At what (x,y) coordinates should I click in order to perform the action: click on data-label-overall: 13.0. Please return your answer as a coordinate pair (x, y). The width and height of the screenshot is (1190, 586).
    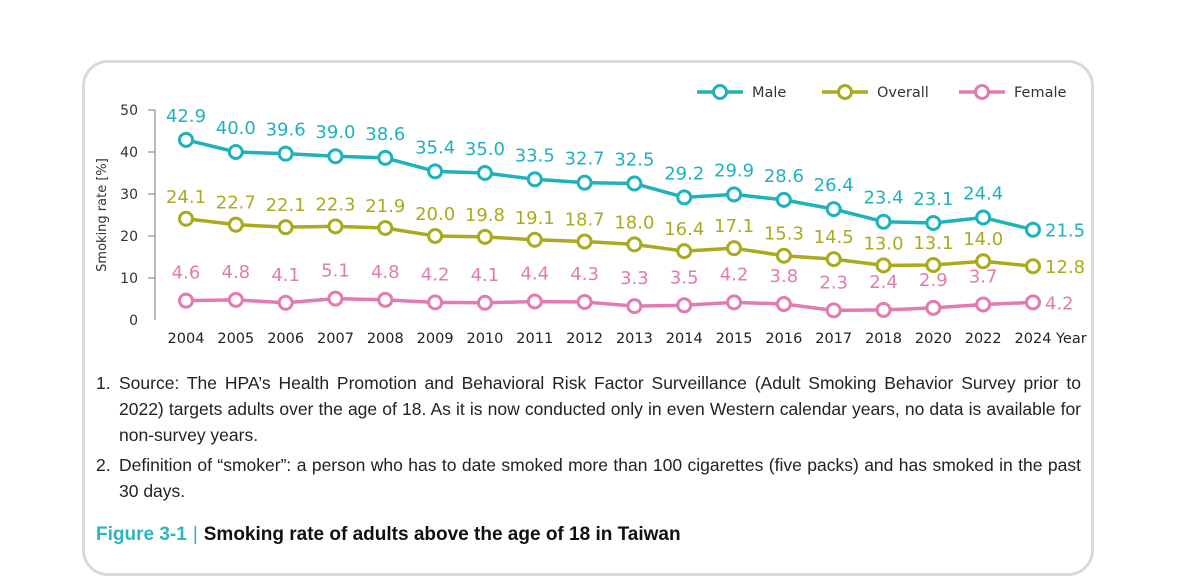
    Looking at the image, I should click on (883, 243).